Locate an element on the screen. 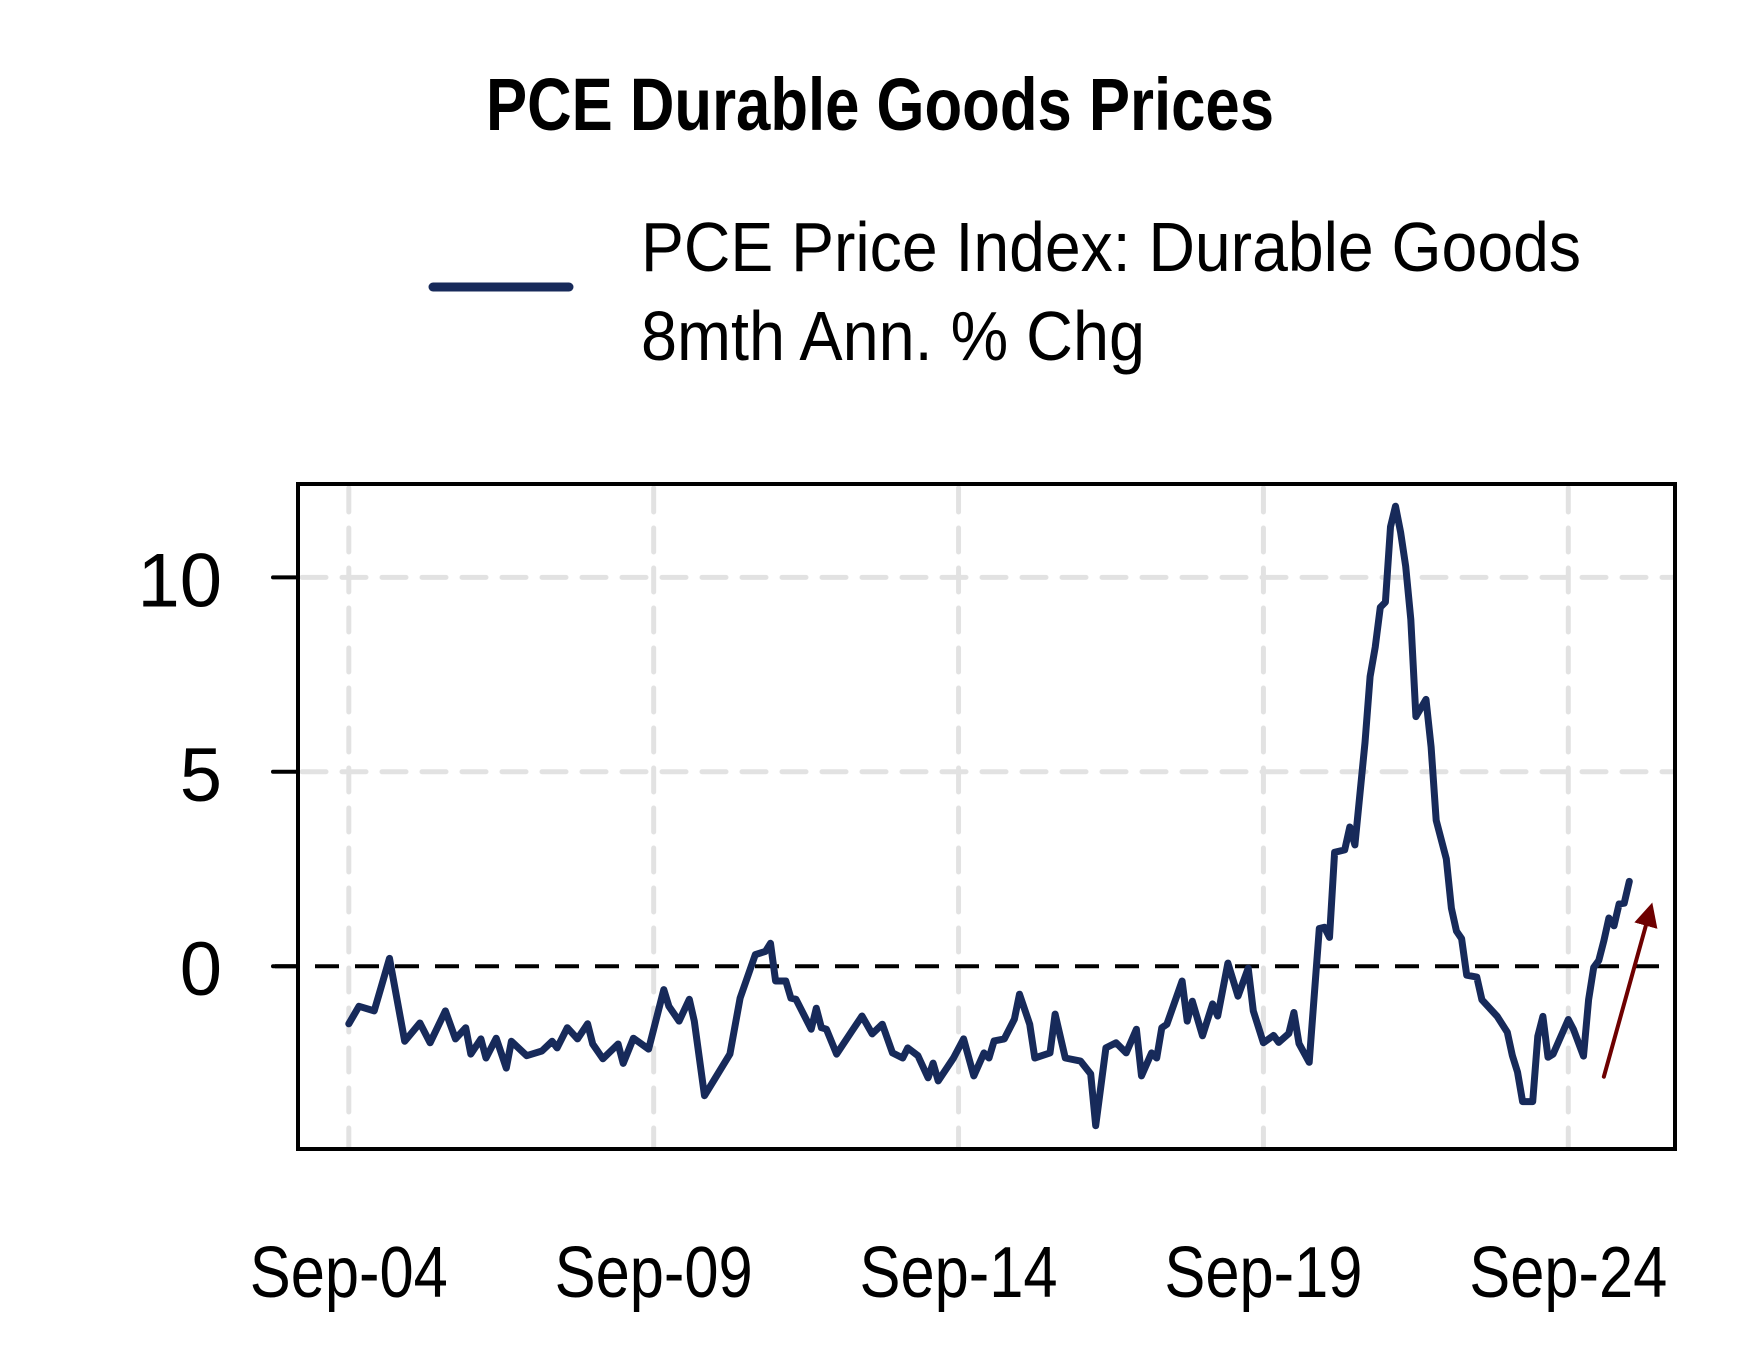 The height and width of the screenshot is (1350, 1750). chart-title: PCE Durable Goods Prices is located at coordinates (880, 104).